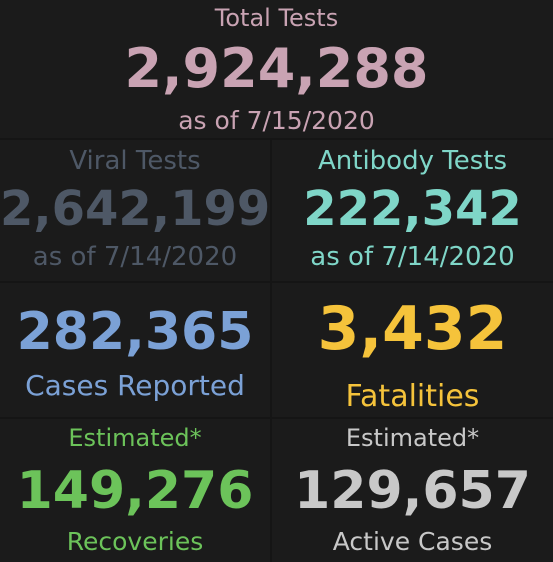  What do you see at coordinates (412, 438) in the screenshot?
I see `active-estimated-label: Estimated*` at bounding box center [412, 438].